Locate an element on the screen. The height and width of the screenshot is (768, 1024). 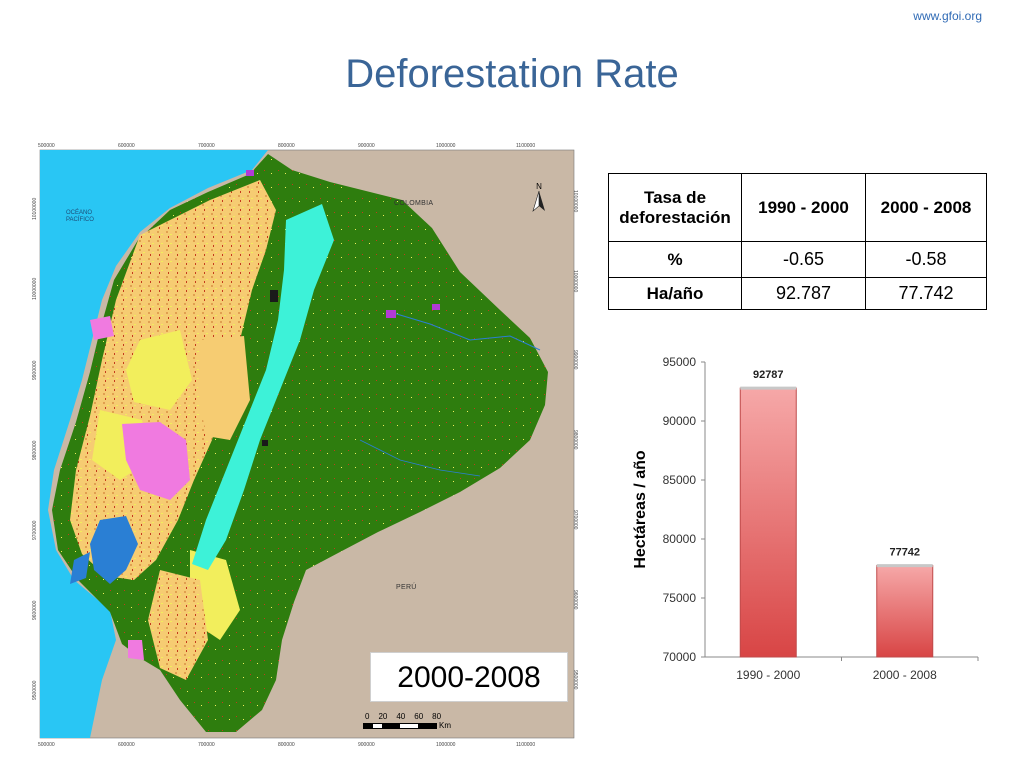
scale-tick: 60 is located at coordinates (419, 716).